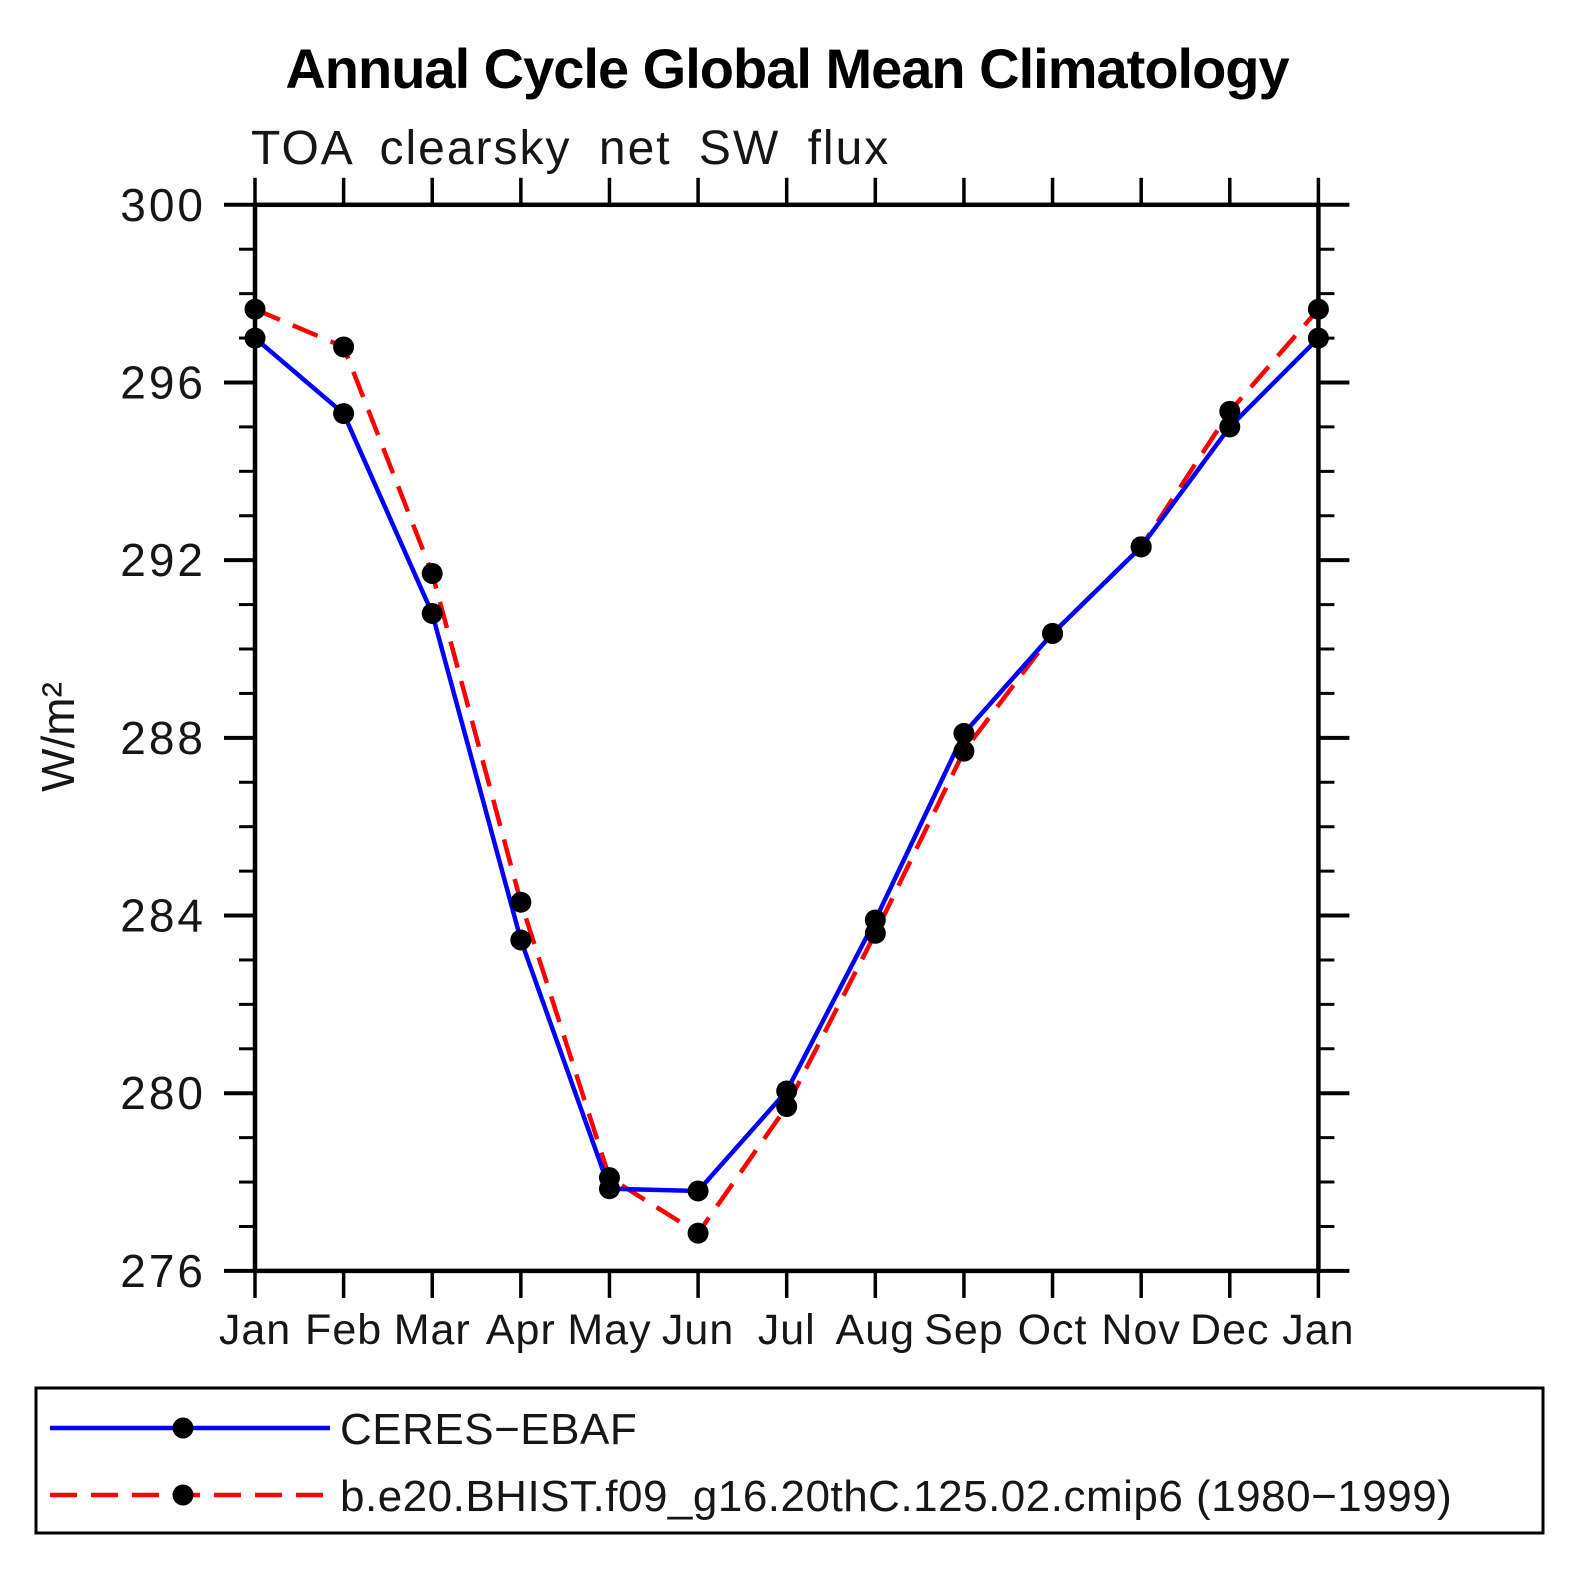 This screenshot has width=1574, height=1574. Describe the element at coordinates (163, 916) in the screenshot. I see `y-tick-label: 284` at that location.